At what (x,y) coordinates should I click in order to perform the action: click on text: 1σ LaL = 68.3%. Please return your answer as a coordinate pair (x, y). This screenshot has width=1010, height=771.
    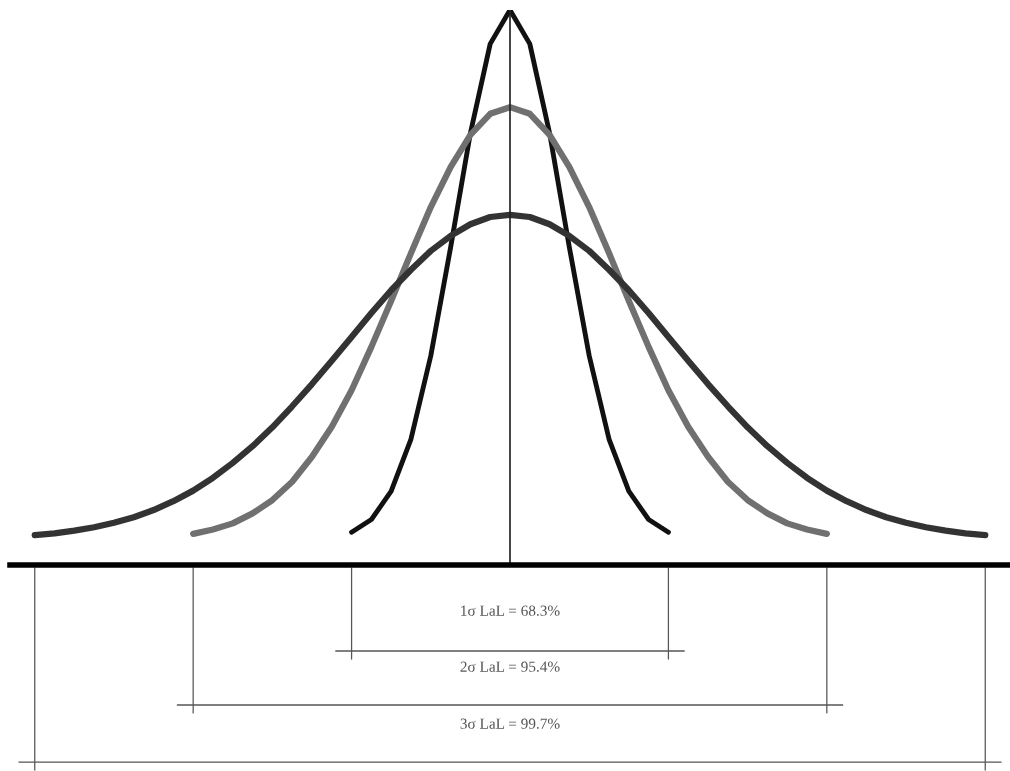
    Looking at the image, I should click on (510, 610).